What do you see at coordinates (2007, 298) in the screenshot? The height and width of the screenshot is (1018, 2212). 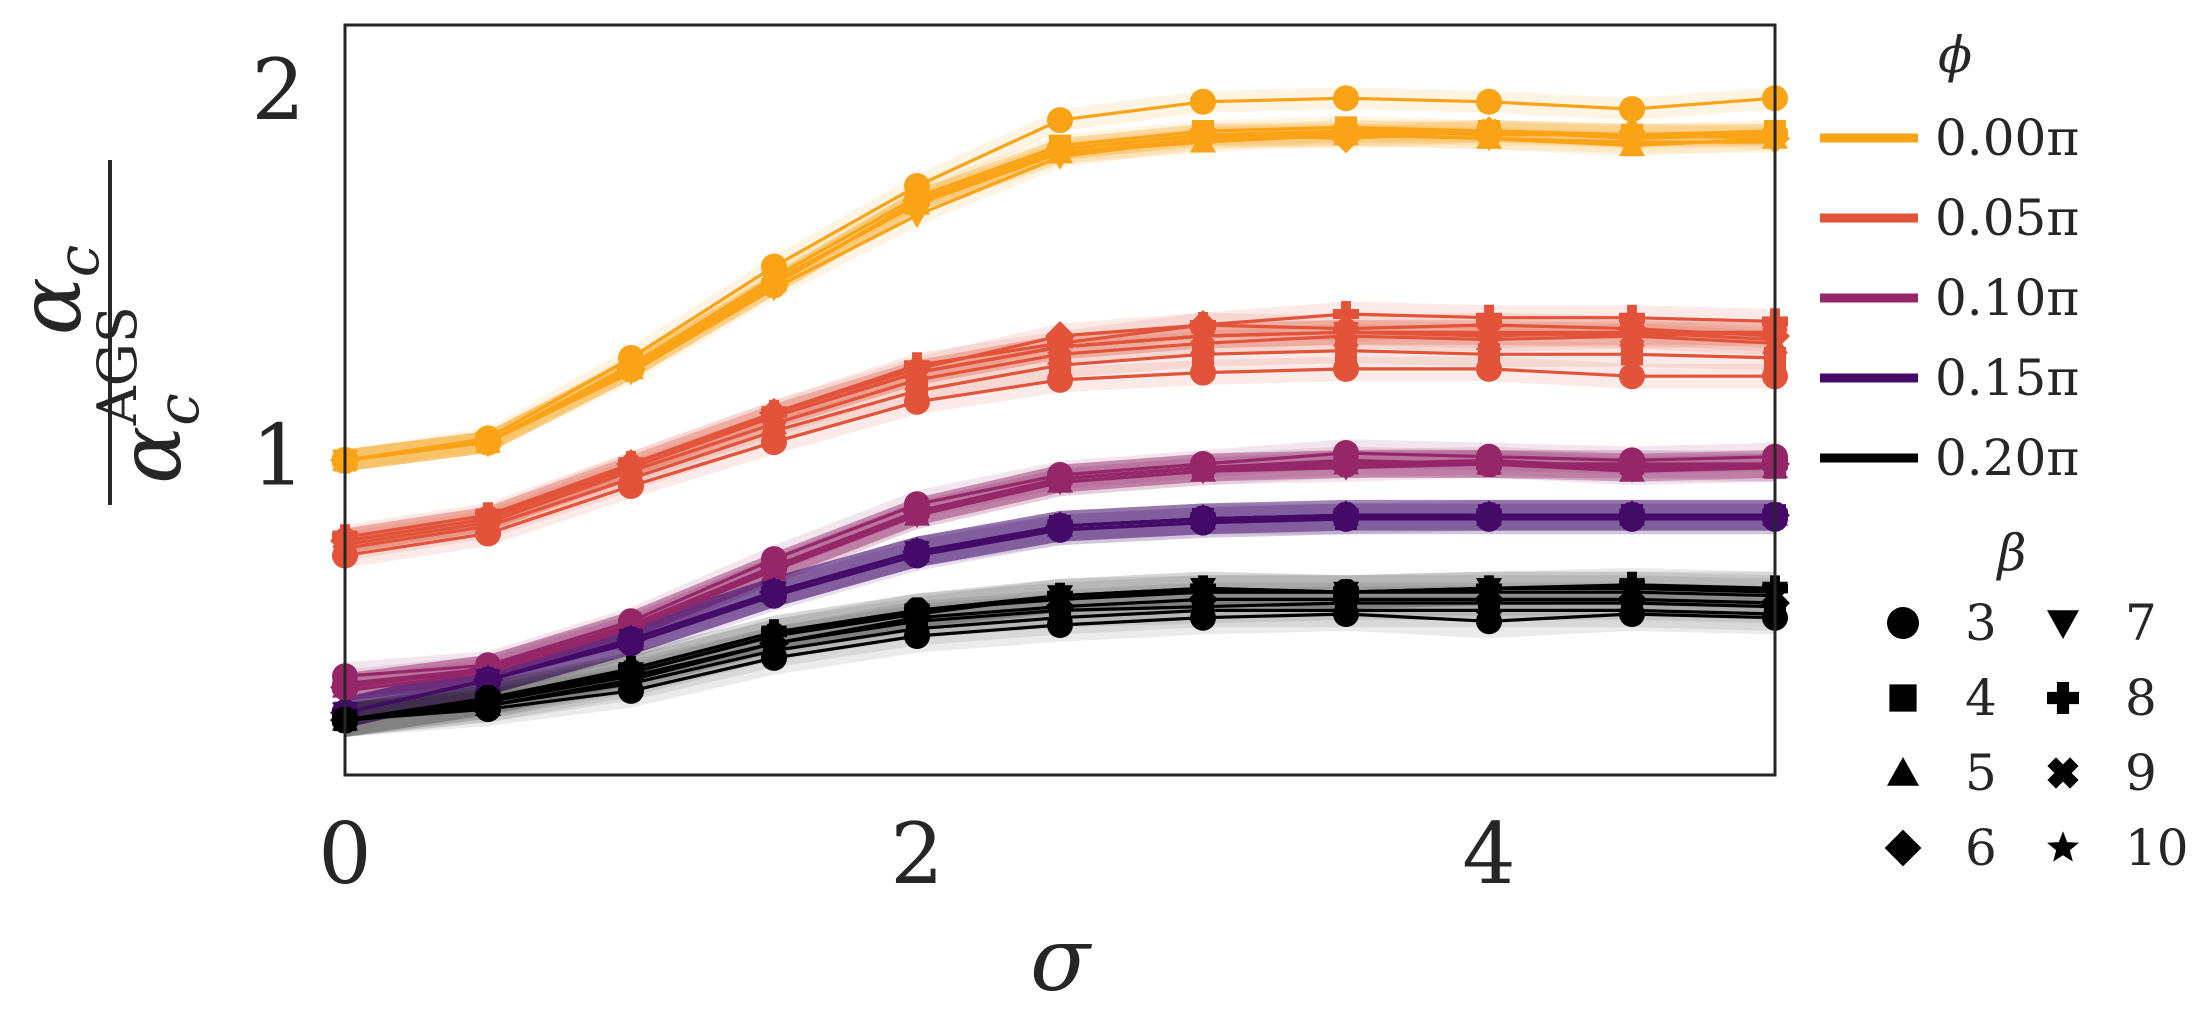 I see `legend-phi-label: 0.10π` at bounding box center [2007, 298].